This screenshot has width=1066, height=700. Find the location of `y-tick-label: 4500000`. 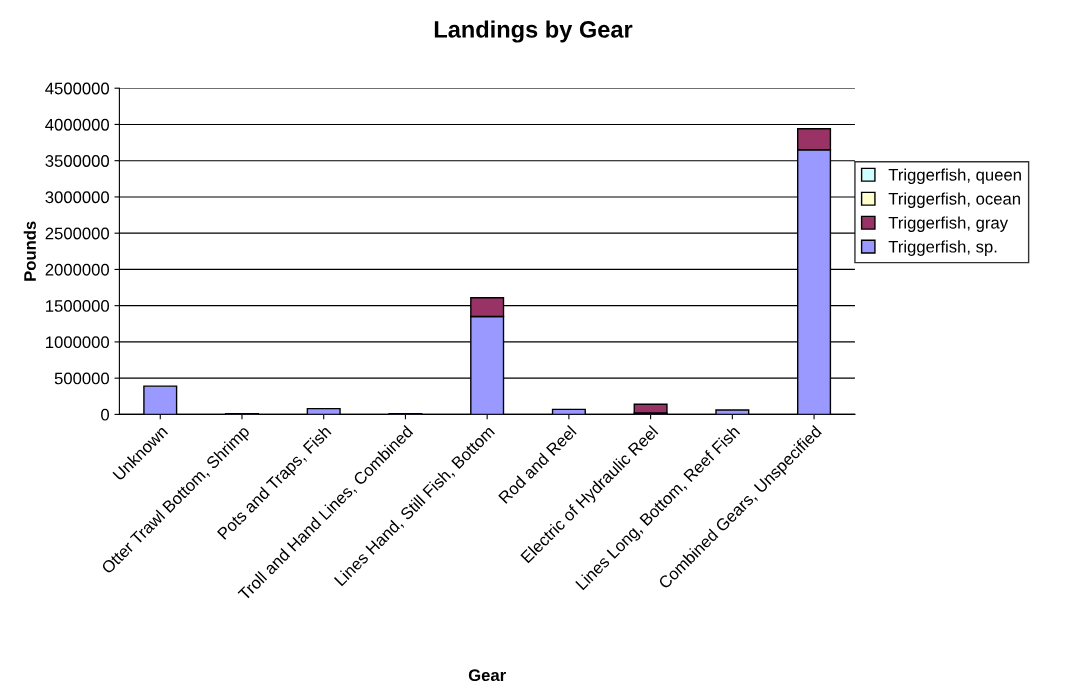

y-tick-label: 4500000 is located at coordinates (77, 88).